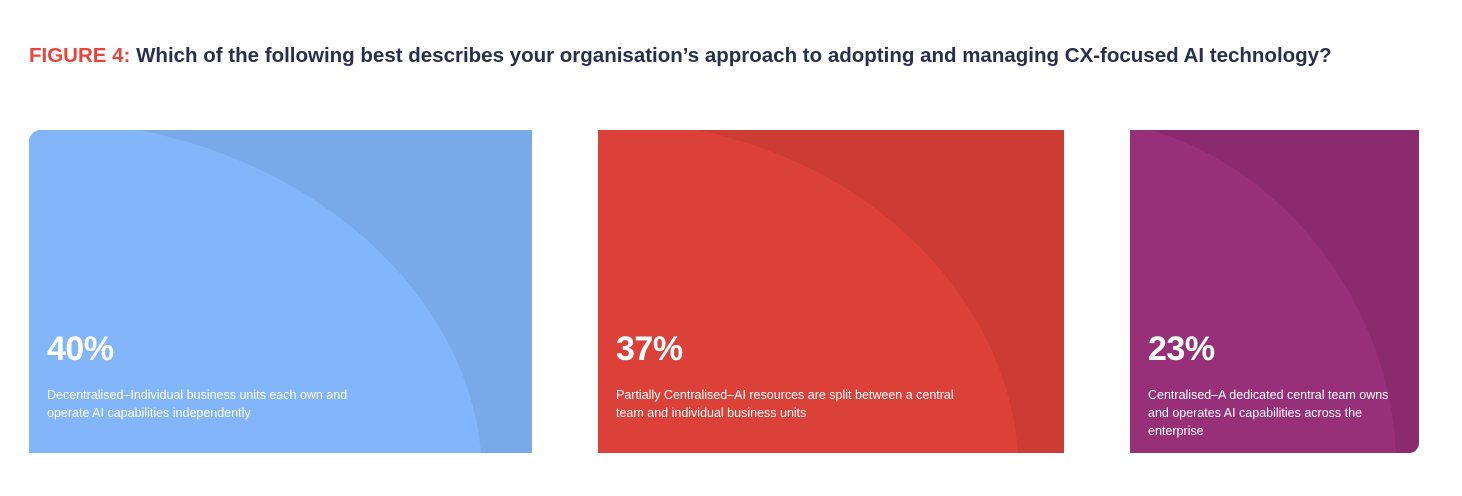 The image size is (1462, 496). I want to click on percentage-value: 37%, so click(649, 349).